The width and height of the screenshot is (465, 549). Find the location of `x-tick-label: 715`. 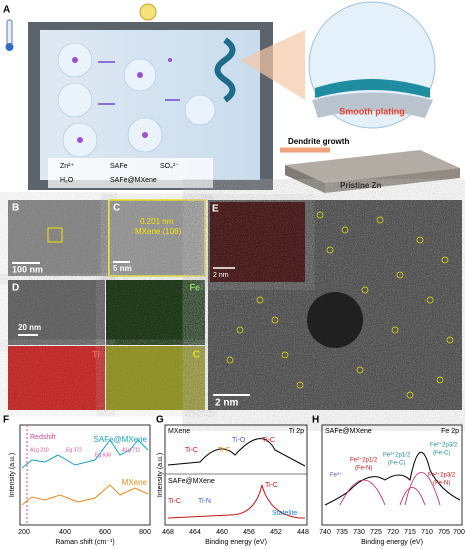

x-tick-label: 715 is located at coordinates (410, 532).